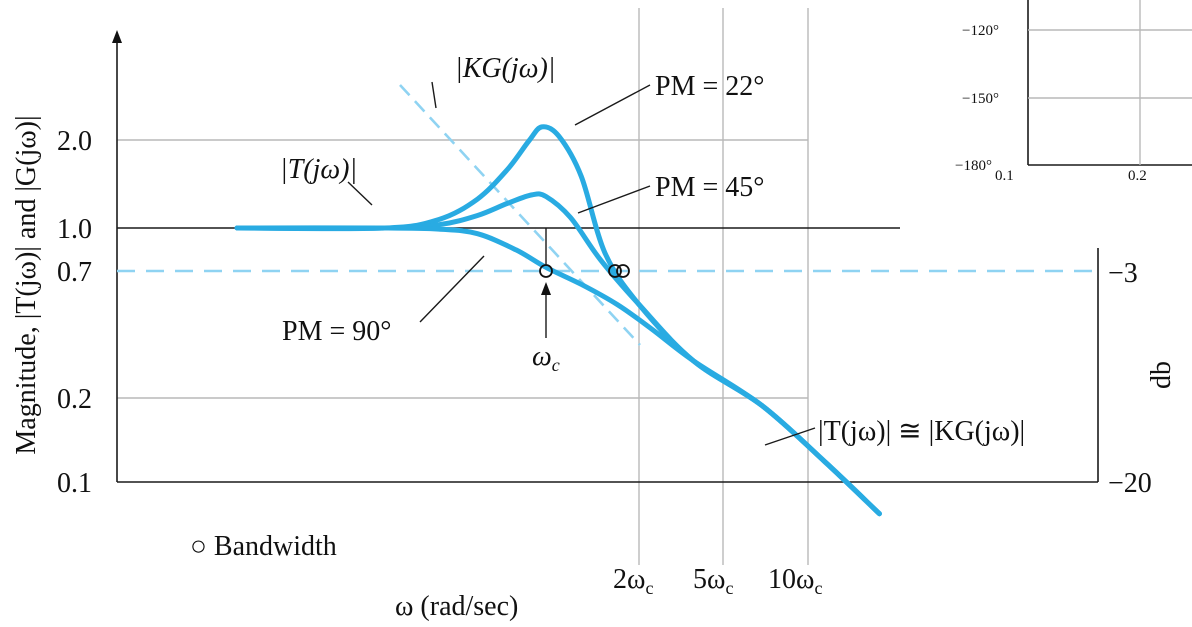 The image size is (1192, 627). Describe the element at coordinates (74, 483) in the screenshot. I see `y-tick-01: 0.1` at that location.